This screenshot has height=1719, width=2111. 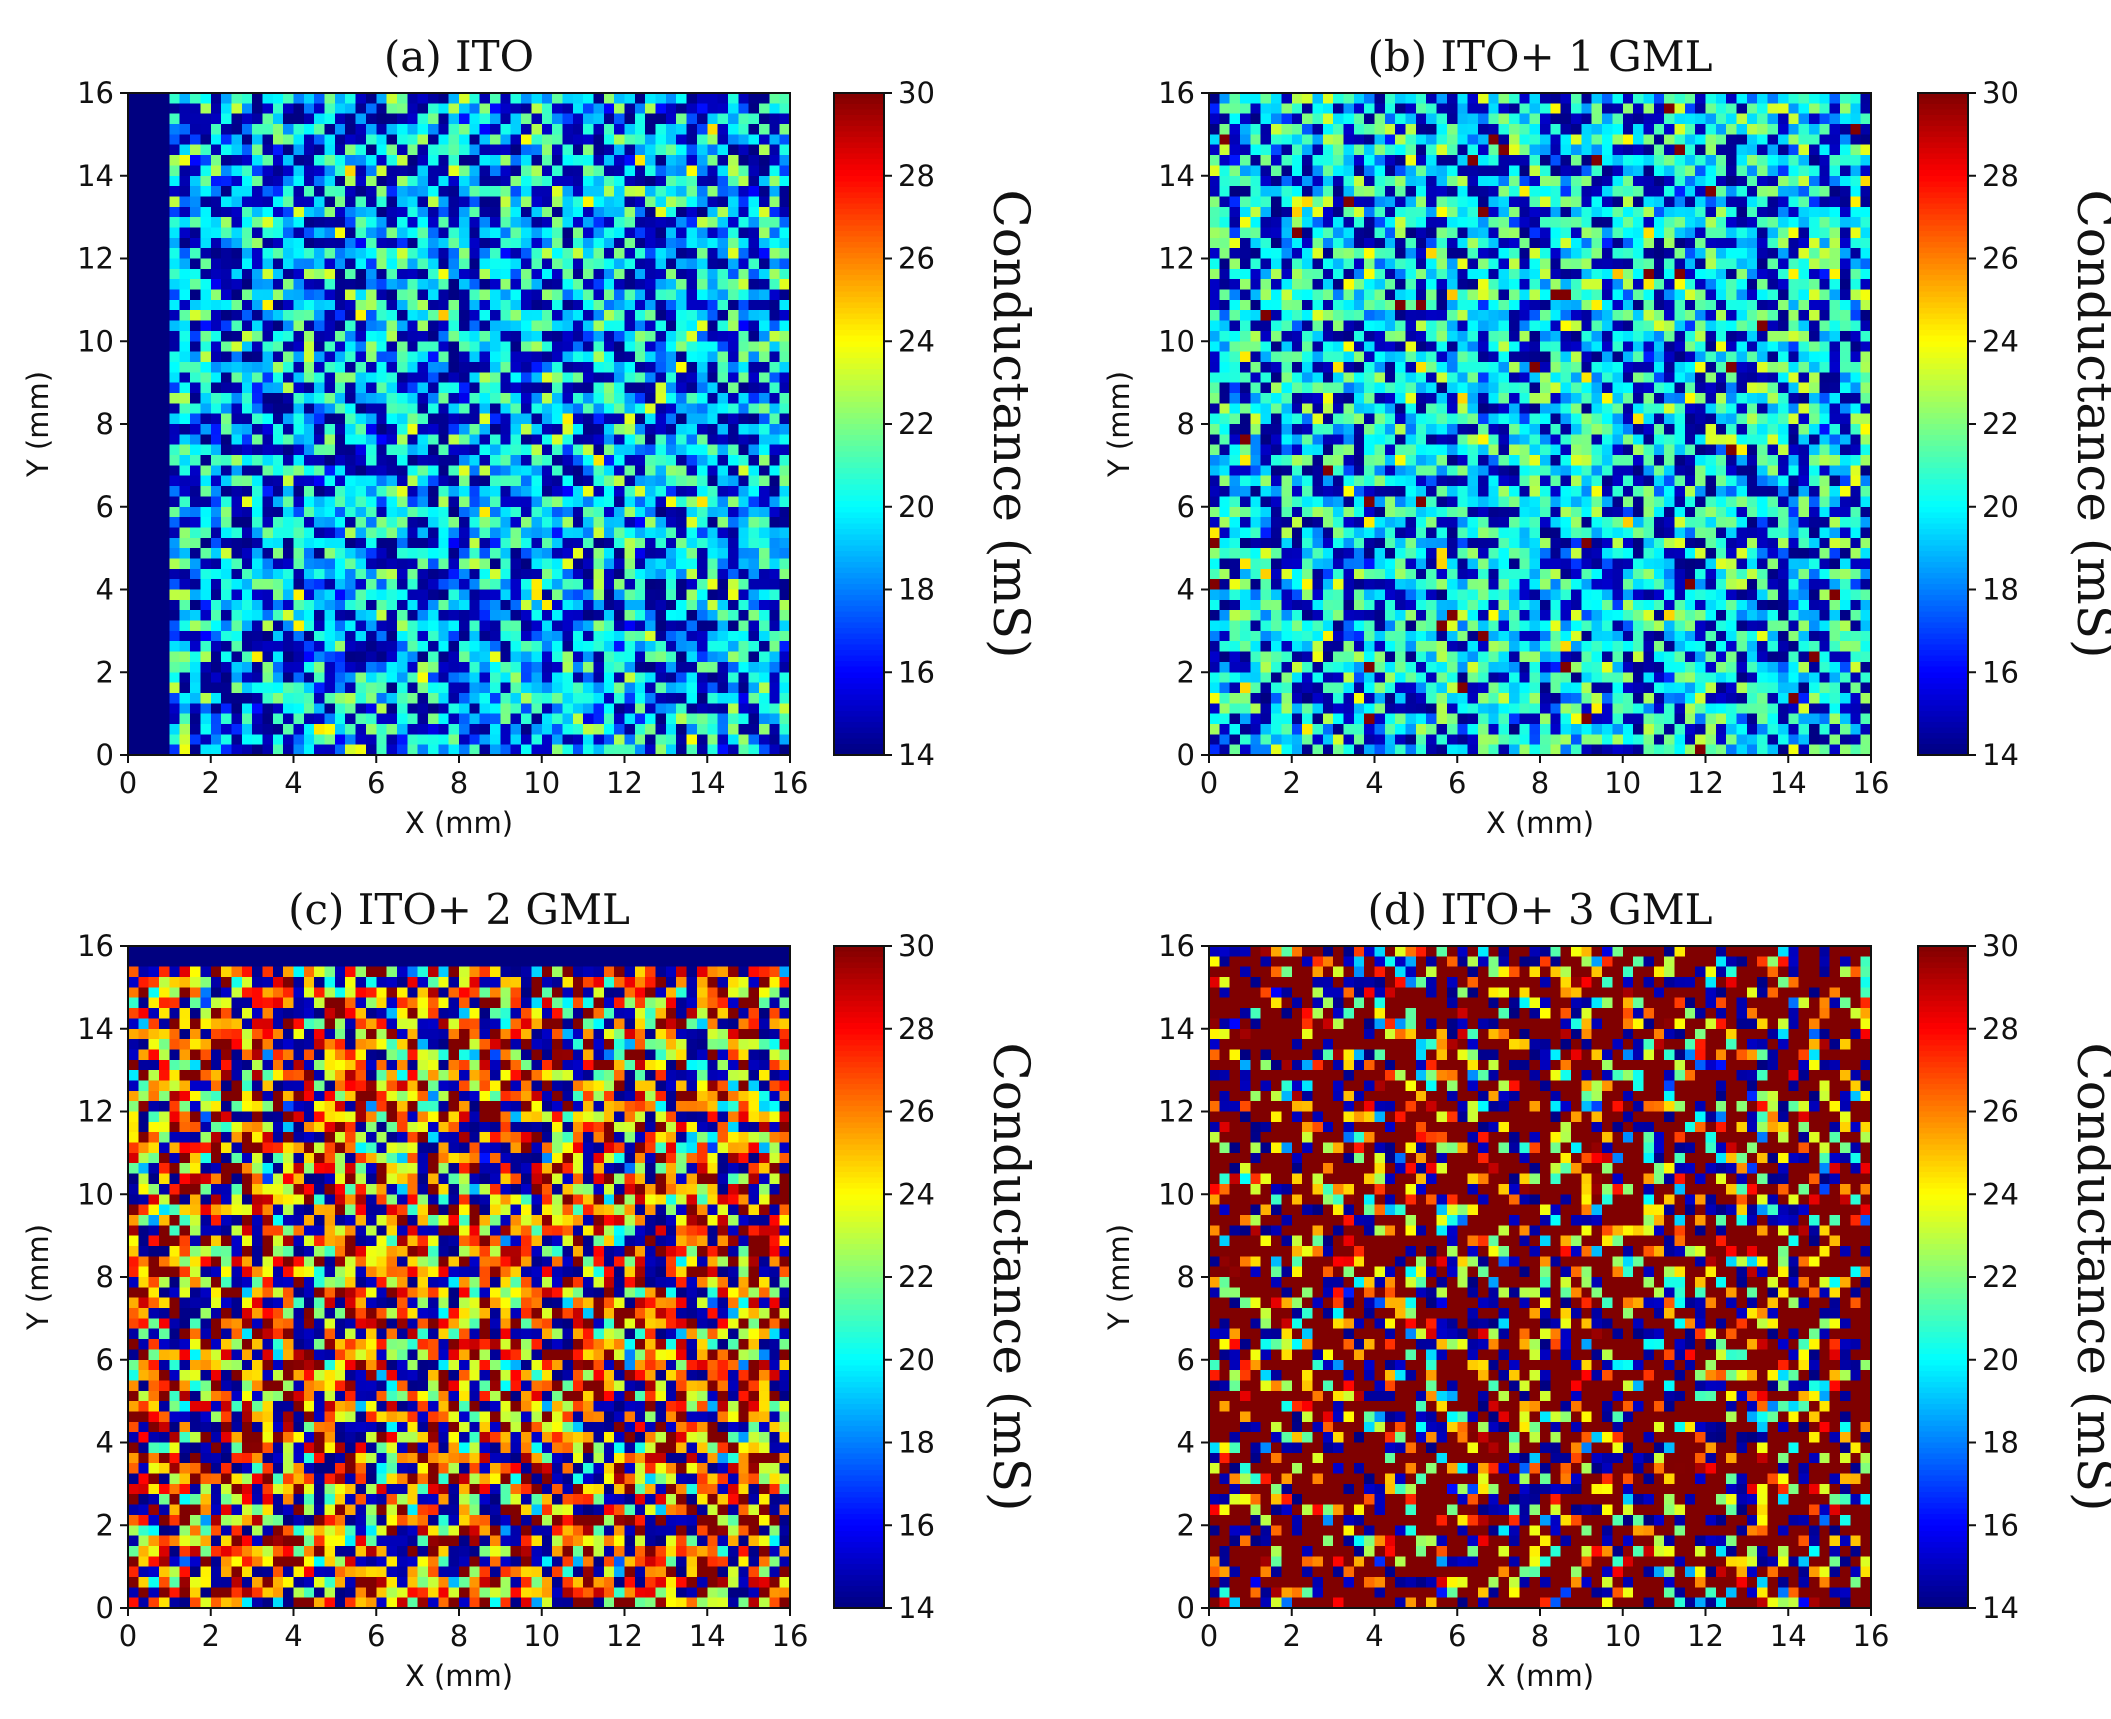 I want to click on colorbar, so click(x=859, y=424).